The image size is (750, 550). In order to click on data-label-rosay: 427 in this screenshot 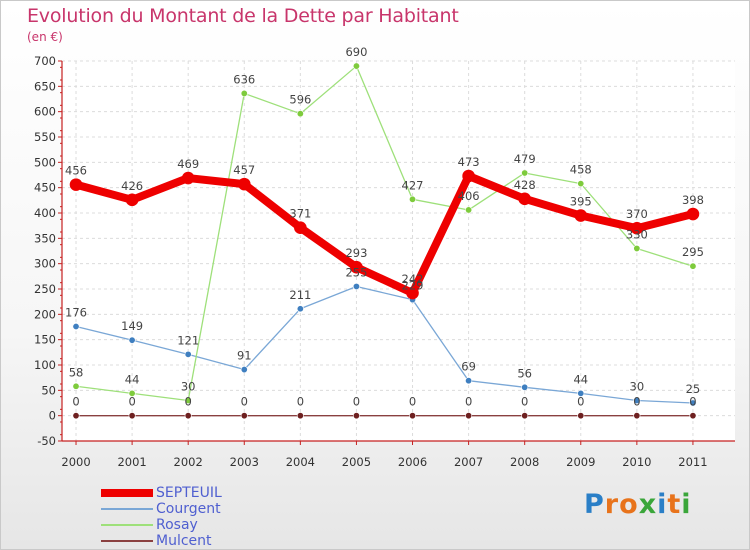, I will do `click(413, 185)`.